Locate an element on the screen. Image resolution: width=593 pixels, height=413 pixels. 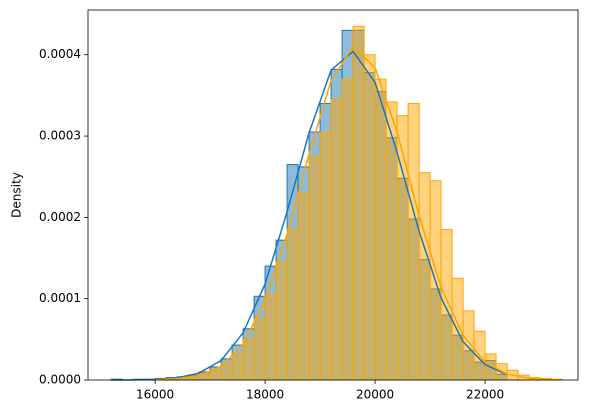
x-tick-label: 18000 is located at coordinates (265, 395).